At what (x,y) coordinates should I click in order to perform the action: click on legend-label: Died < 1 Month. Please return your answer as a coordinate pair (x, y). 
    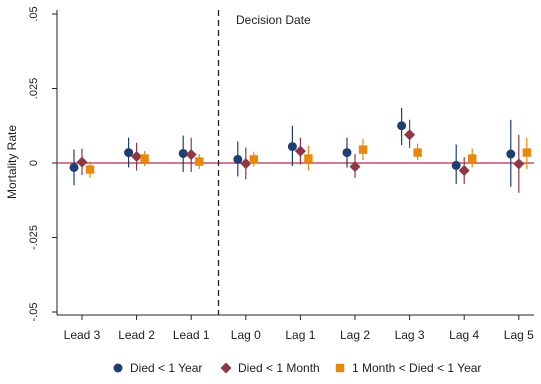
    Looking at the image, I should click on (279, 368).